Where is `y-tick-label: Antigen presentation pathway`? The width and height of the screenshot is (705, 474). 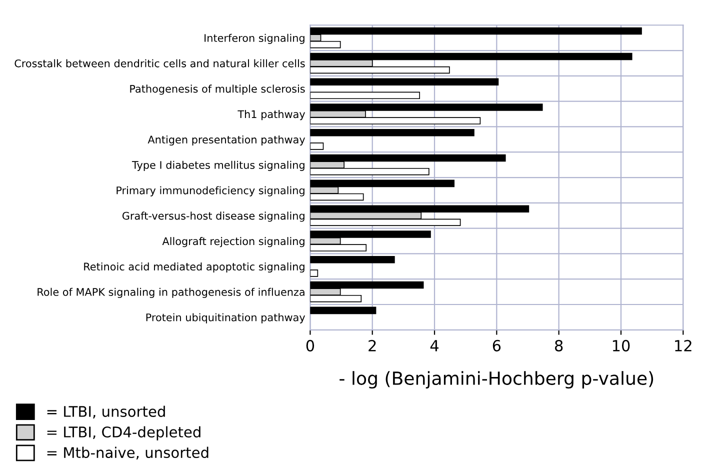 y-tick-label: Antigen presentation pathway is located at coordinates (227, 140).